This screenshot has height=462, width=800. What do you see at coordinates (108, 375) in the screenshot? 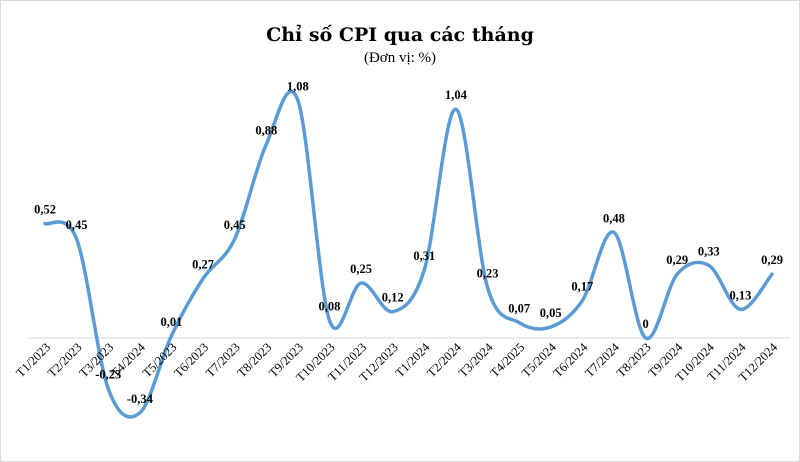
I see `data-label: -0,23` at bounding box center [108, 375].